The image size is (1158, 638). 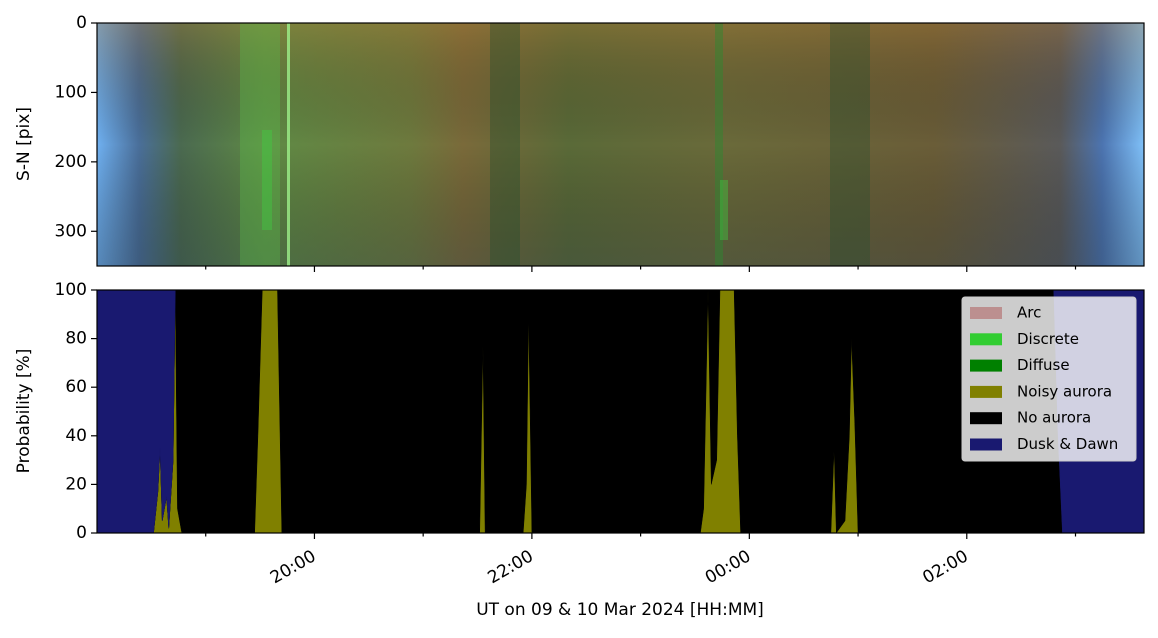 What do you see at coordinates (293, 567) in the screenshot?
I see `x-tick-label: 20:00` at bounding box center [293, 567].